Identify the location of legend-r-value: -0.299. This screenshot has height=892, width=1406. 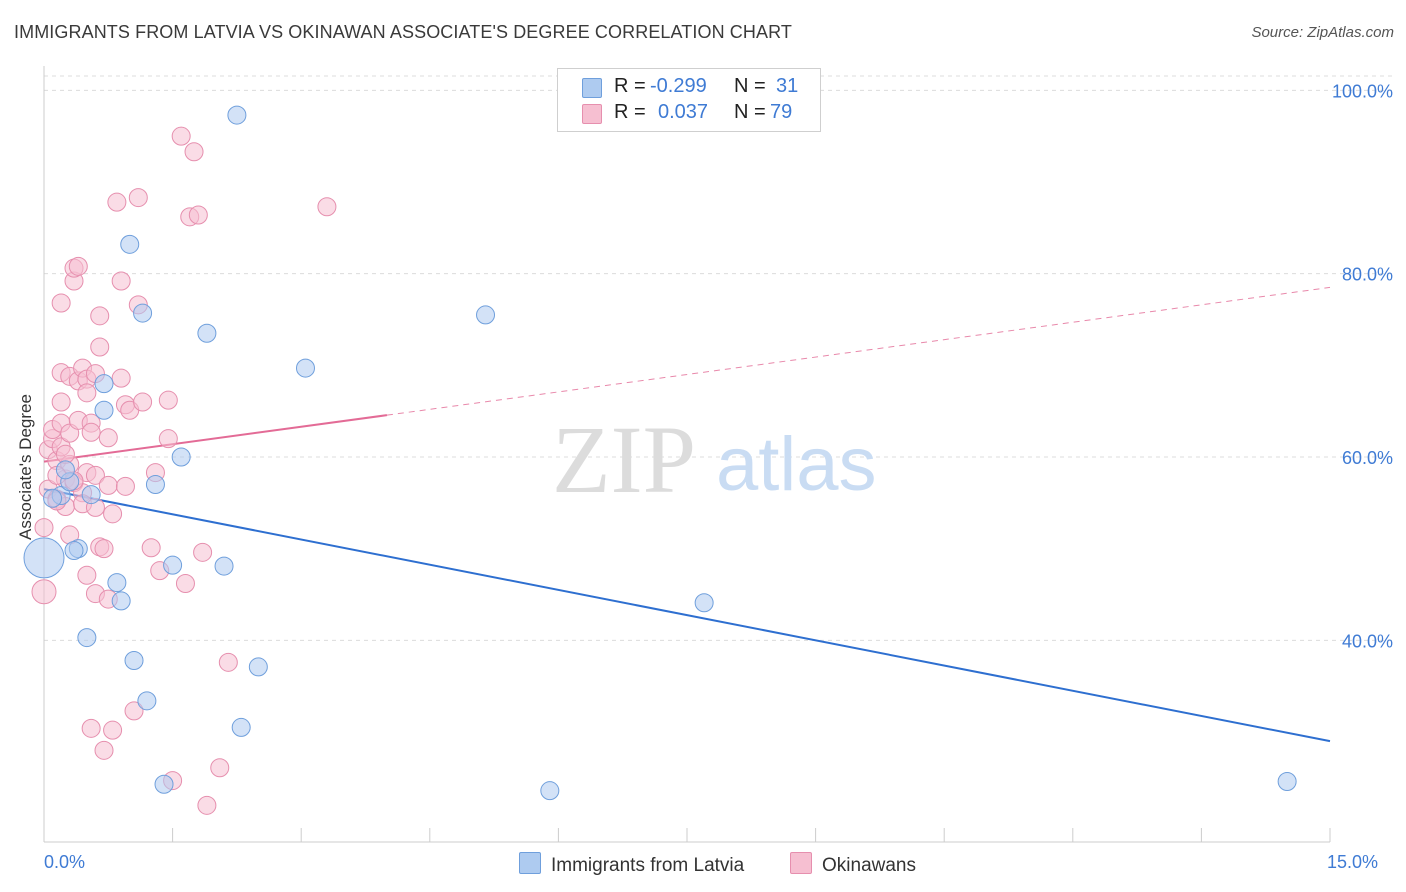
(678, 86).